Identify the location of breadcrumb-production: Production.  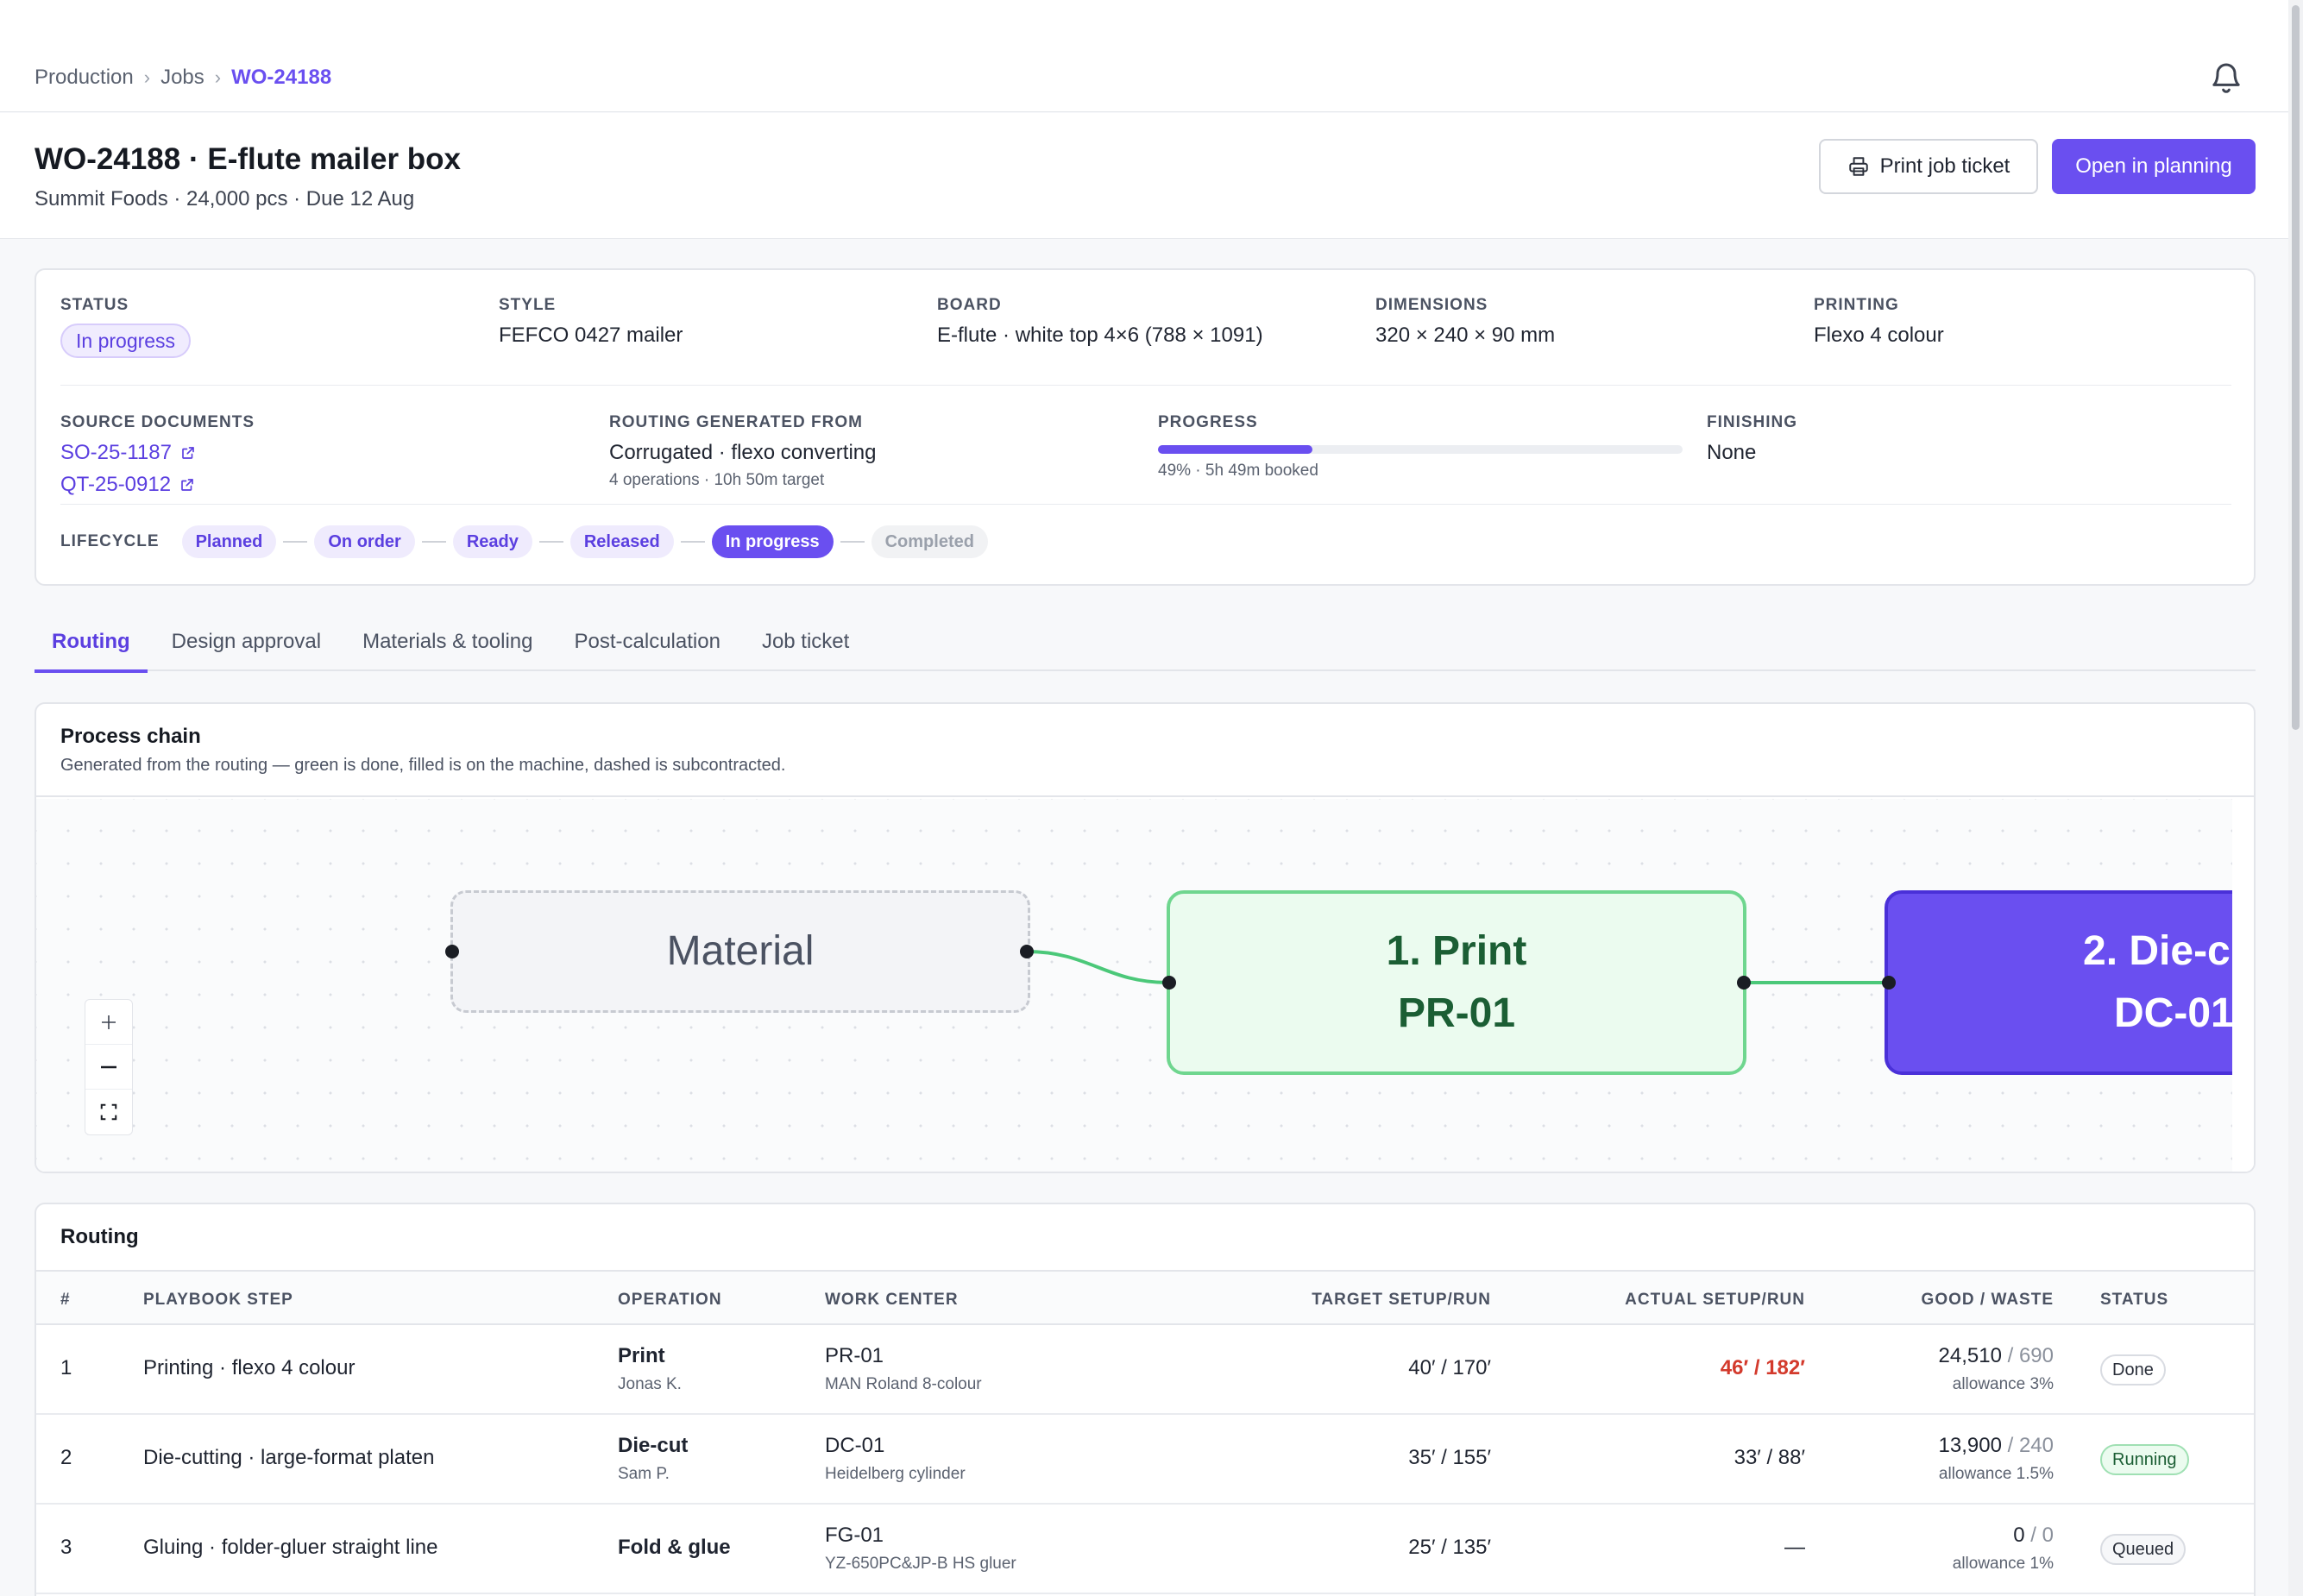
(84, 77).